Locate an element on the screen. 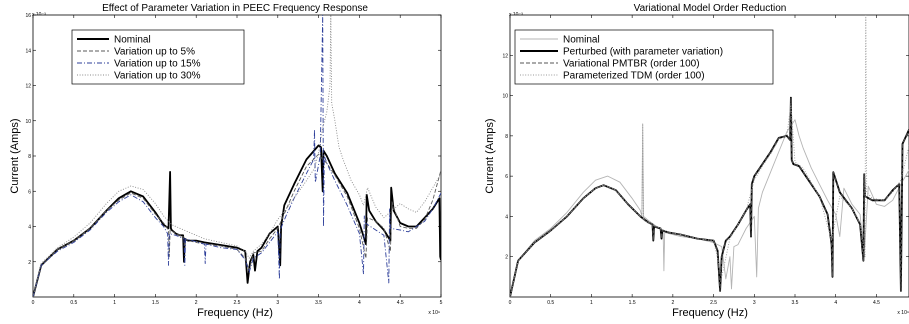 Image resolution: width=909 pixels, height=324 pixels. right-x-tick-label: 0.5 is located at coordinates (550, 303).